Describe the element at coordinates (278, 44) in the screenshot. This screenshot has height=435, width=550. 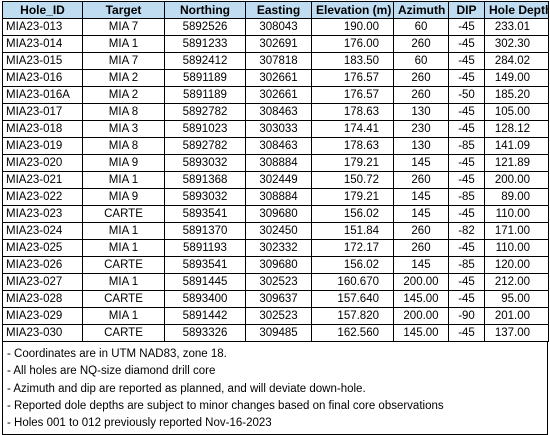
I see `easting-cell: 302691` at that location.